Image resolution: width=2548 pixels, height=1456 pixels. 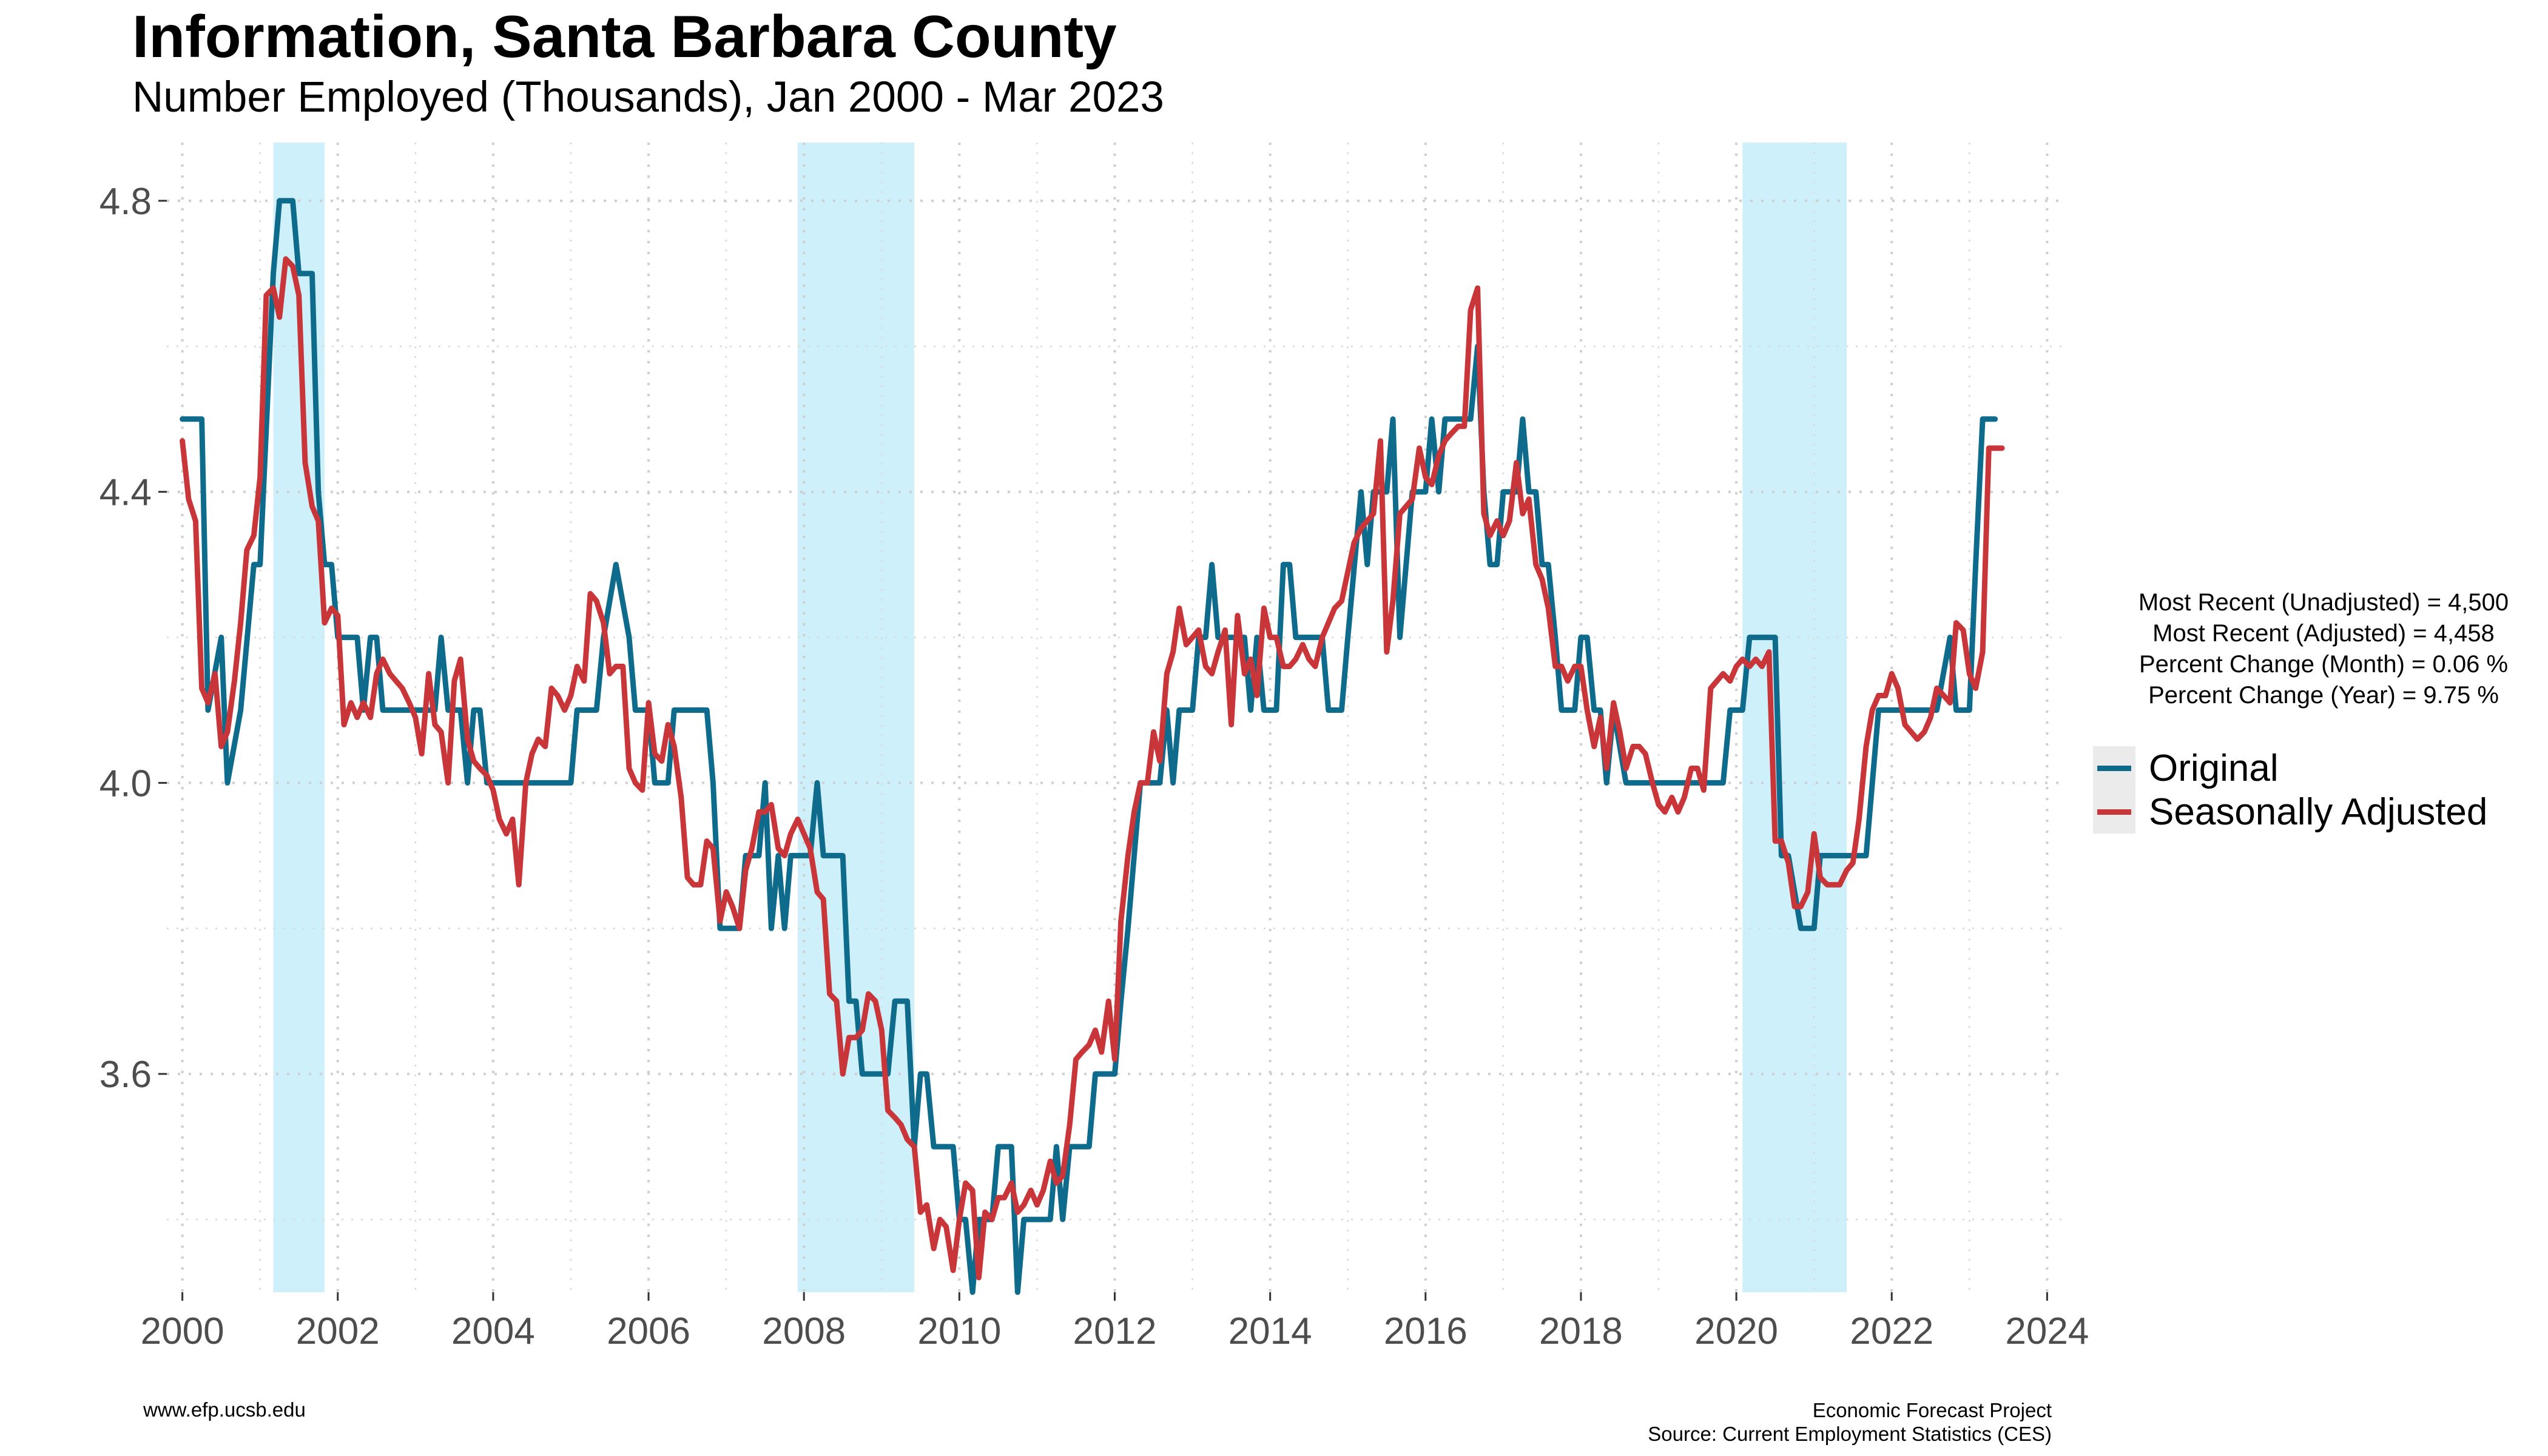 I want to click on x-tick-label: 2024, so click(x=2047, y=1331).